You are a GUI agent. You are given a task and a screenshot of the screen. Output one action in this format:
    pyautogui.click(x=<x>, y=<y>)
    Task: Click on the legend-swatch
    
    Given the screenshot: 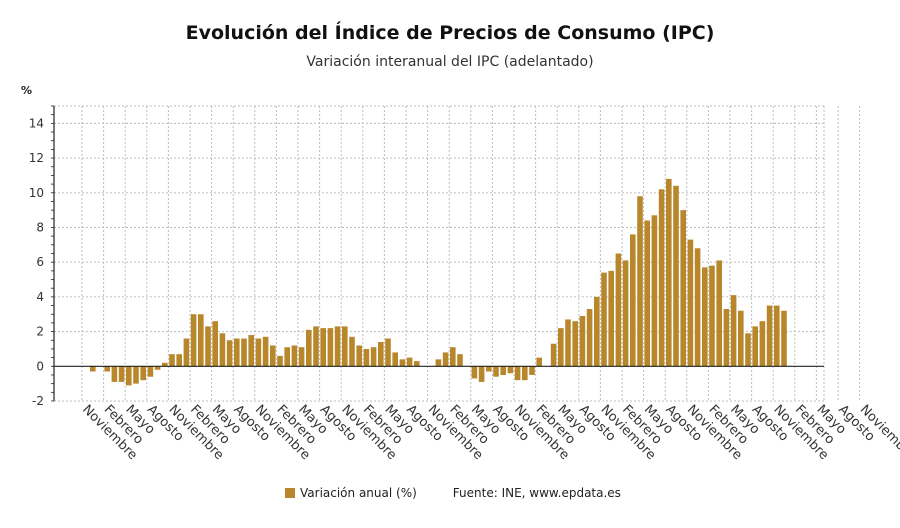 What is the action you would take?
    pyautogui.click(x=290, y=493)
    